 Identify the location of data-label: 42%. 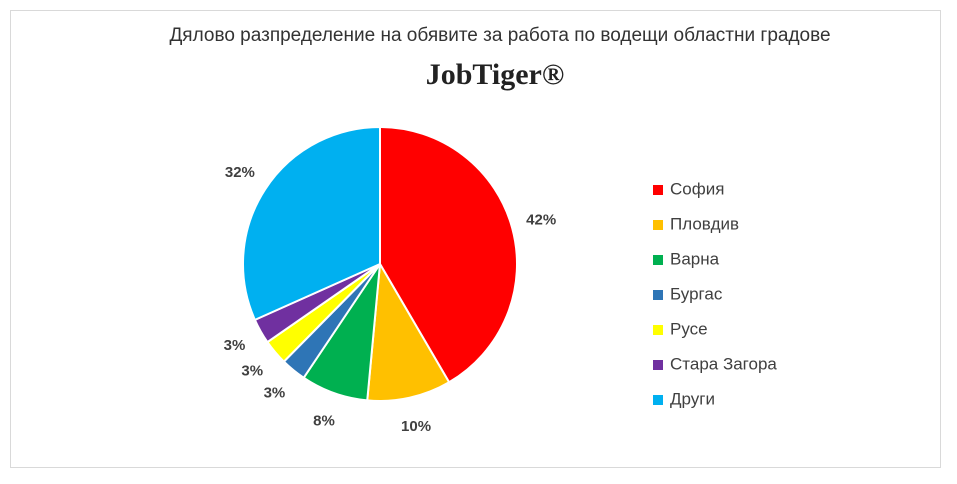
(541, 219).